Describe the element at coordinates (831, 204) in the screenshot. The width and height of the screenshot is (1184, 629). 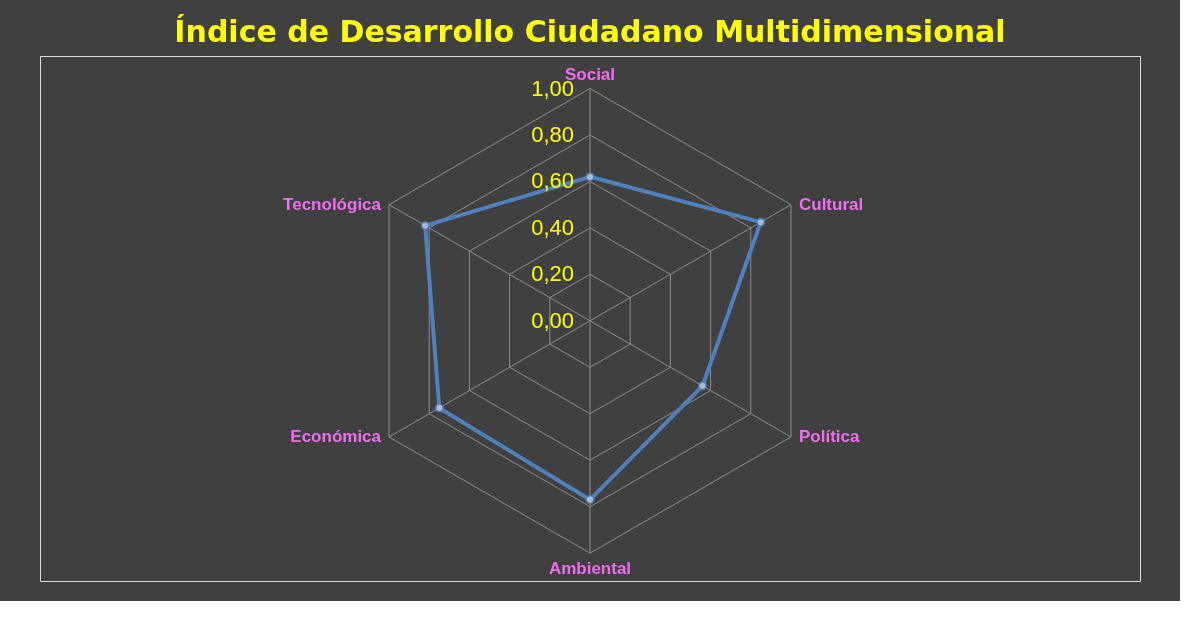
I see `spoke-label: Cultural` at that location.